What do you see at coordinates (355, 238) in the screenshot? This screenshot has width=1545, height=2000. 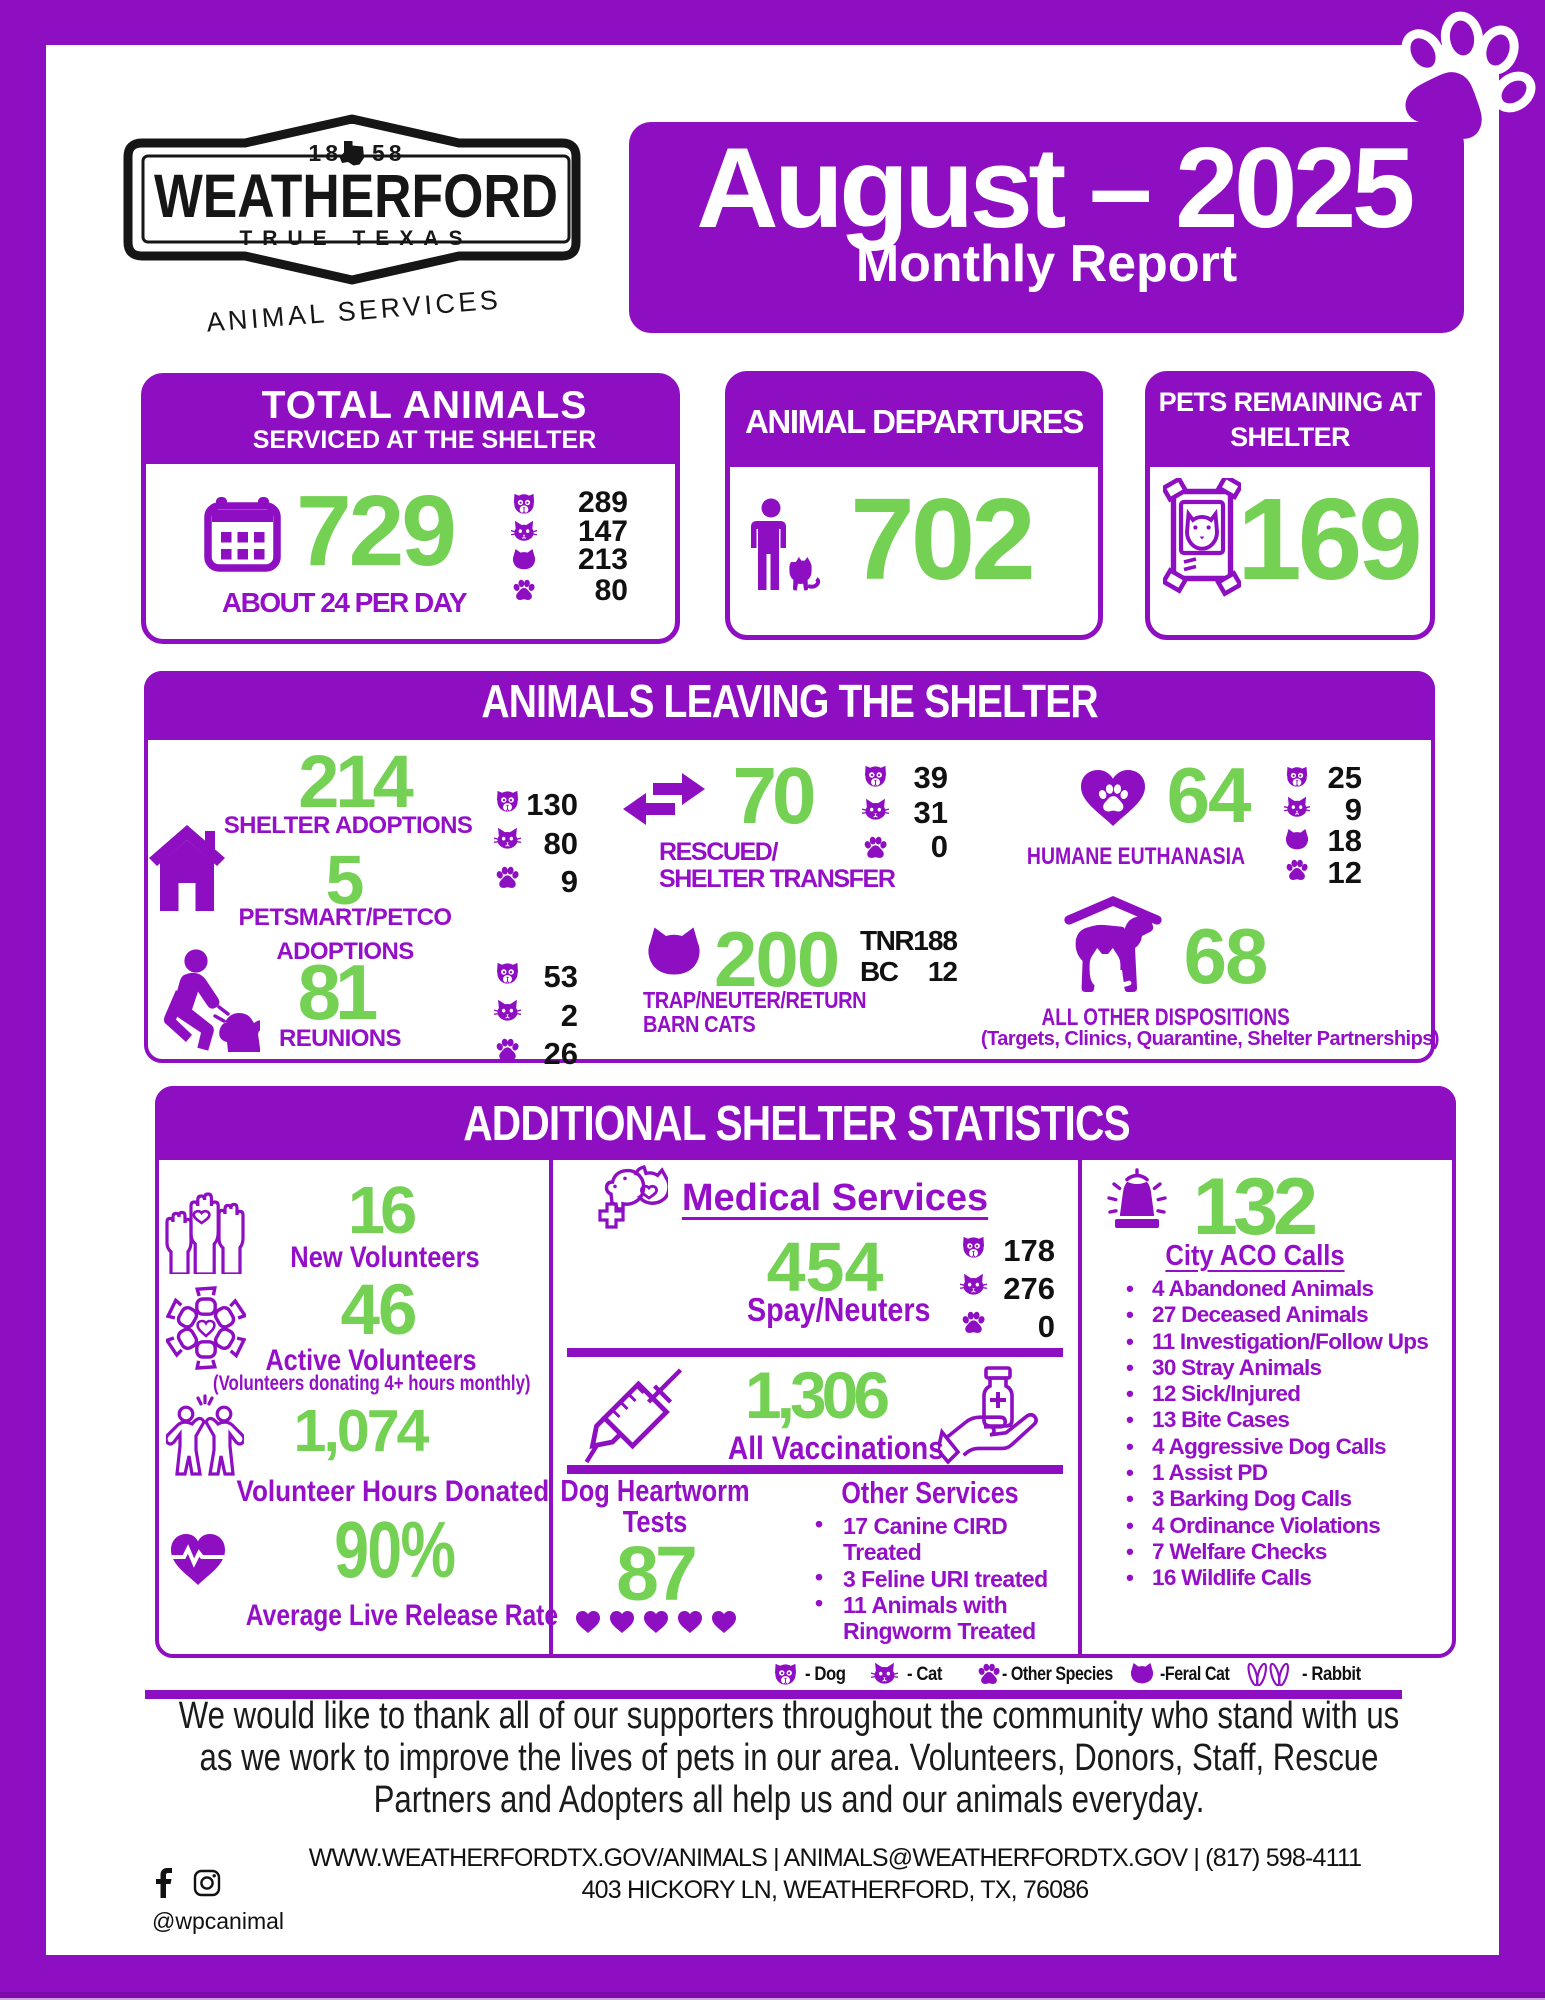 I see `svg-text: TRUE TEXAS` at bounding box center [355, 238].